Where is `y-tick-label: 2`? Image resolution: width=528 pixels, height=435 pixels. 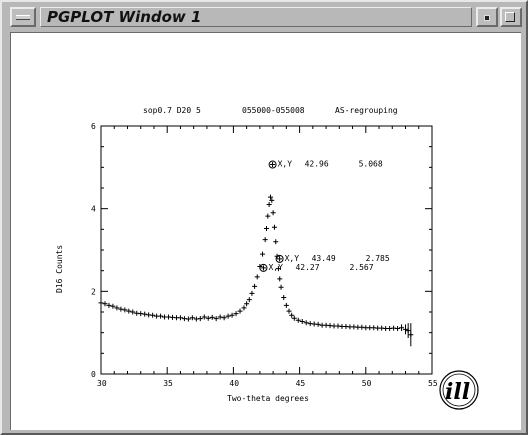 y-tick-label: 2 is located at coordinates (93, 291).